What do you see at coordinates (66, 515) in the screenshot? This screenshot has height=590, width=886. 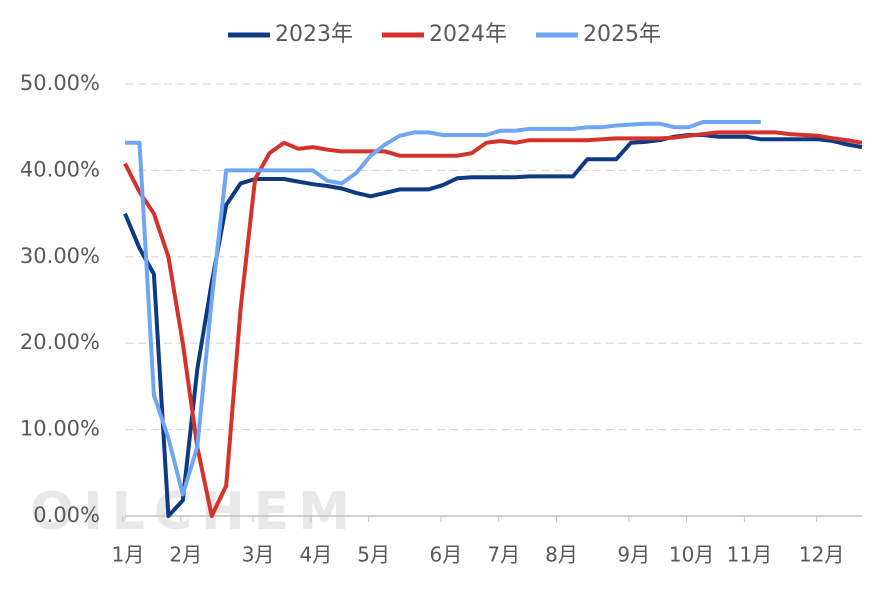 I see `y-tick-label: 0.00%` at bounding box center [66, 515].